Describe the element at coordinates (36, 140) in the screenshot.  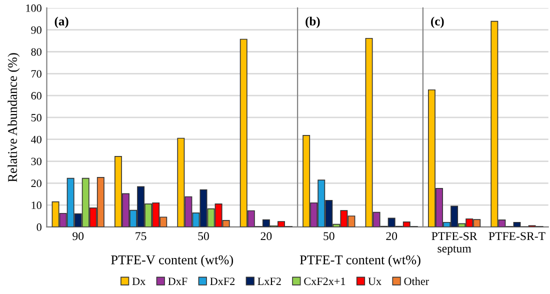
I see `y-tick-label: 40` at that location.